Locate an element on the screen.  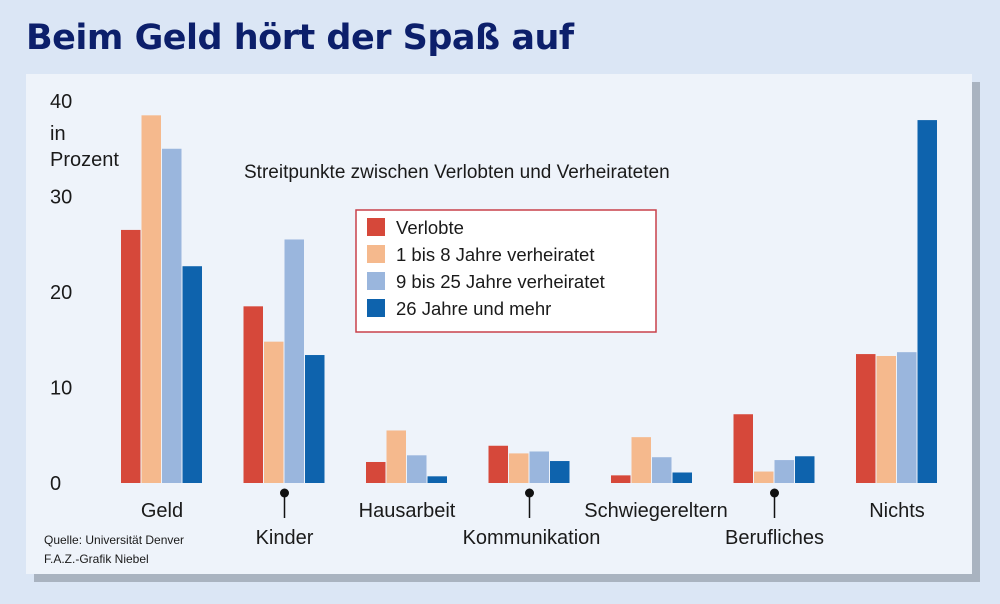
page-title: Beim Geld hört der Spaß auf is located at coordinates (300, 38).